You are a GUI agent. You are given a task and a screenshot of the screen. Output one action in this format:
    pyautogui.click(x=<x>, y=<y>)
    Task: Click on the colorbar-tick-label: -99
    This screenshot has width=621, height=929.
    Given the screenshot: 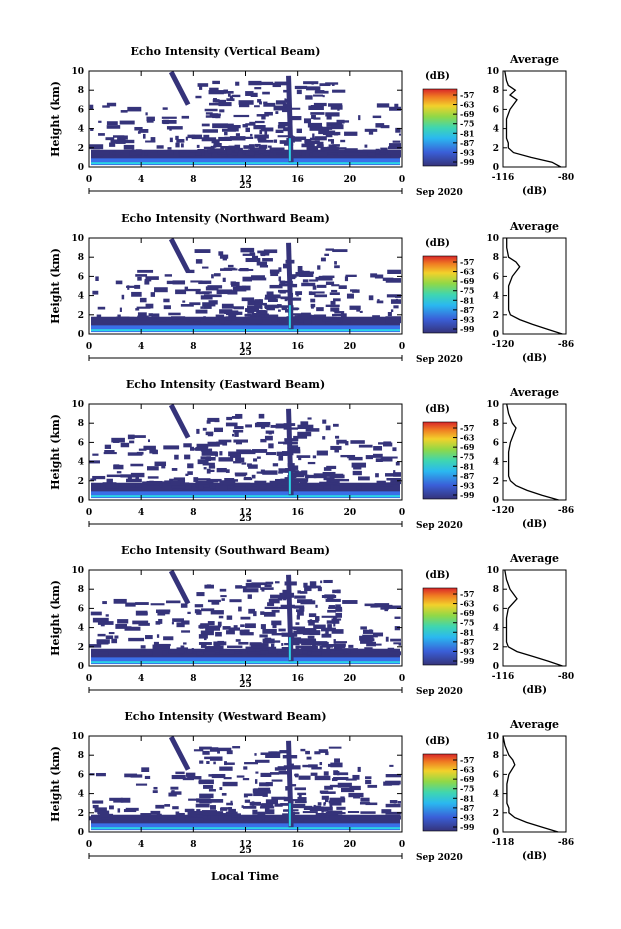 What is the action you would take?
    pyautogui.click(x=467, y=162)
    